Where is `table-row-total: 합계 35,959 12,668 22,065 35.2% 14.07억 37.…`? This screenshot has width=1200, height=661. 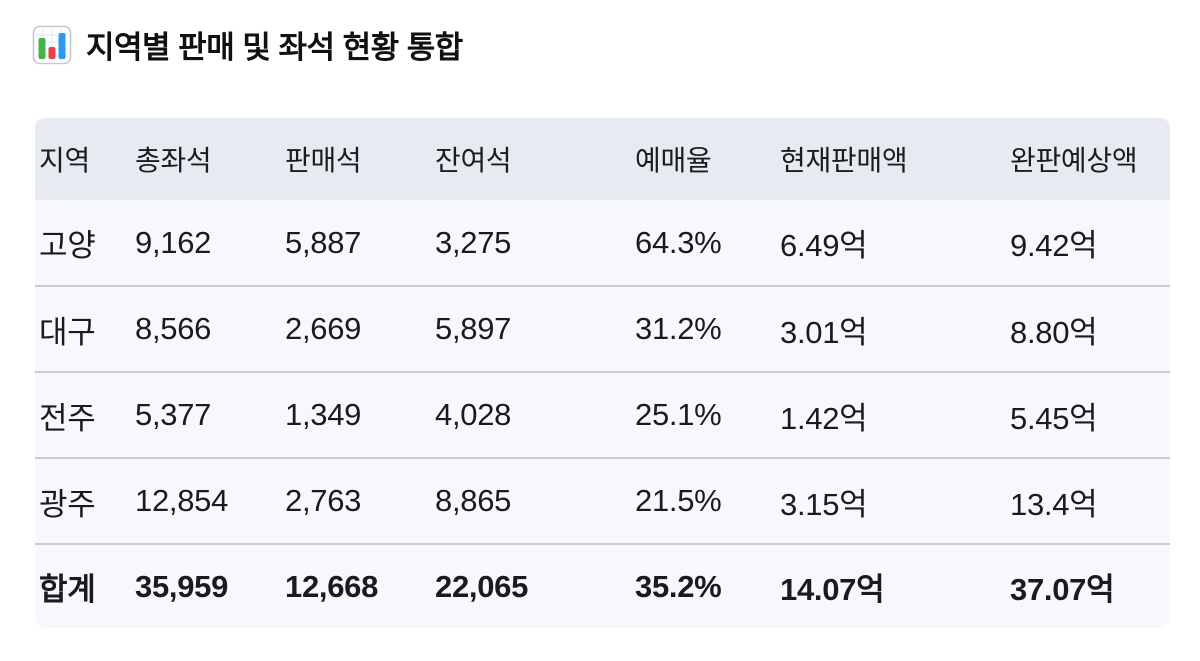 table-row-total: 합계 35,959 12,668 22,065 35.2% 14.07억 37.… is located at coordinates (602, 585).